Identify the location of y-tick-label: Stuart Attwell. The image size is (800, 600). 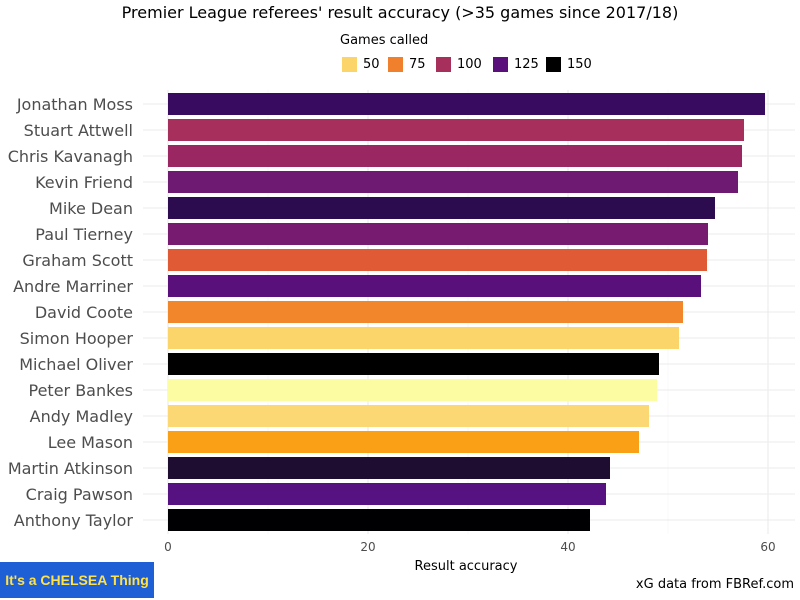
(78, 130).